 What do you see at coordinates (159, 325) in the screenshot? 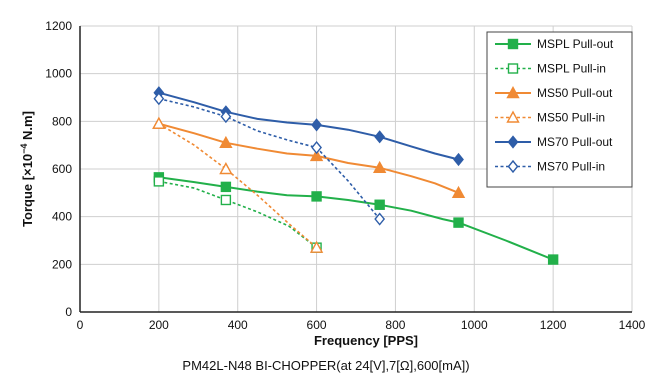
I see `x-tick-label: 200` at bounding box center [159, 325].